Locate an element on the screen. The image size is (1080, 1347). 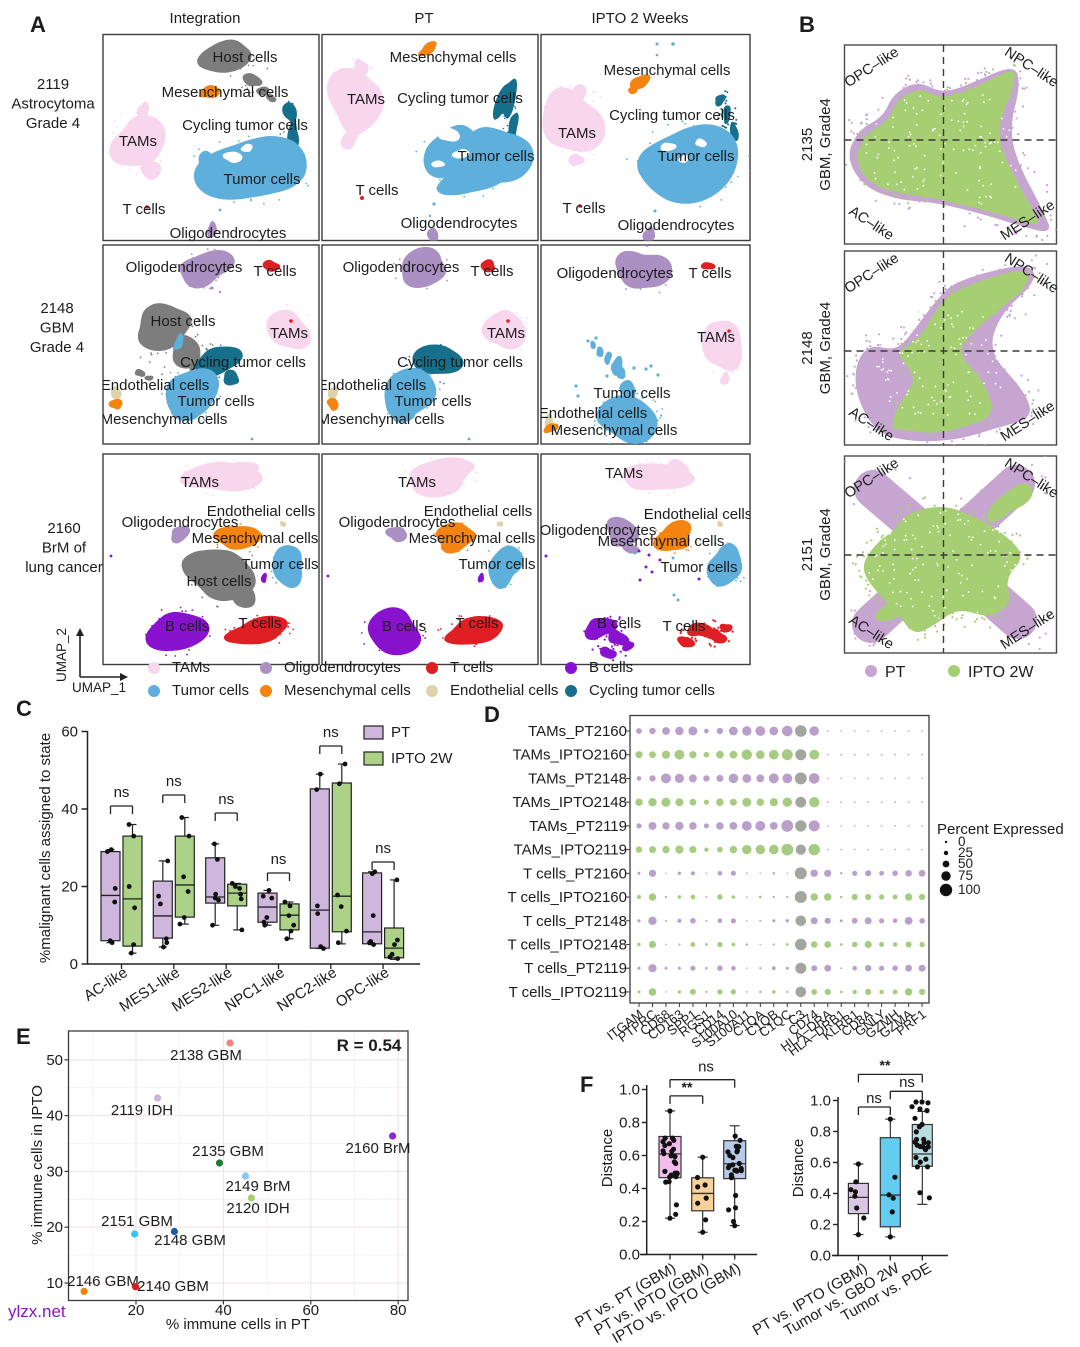
svg-text: 100 is located at coordinates (969, 889).